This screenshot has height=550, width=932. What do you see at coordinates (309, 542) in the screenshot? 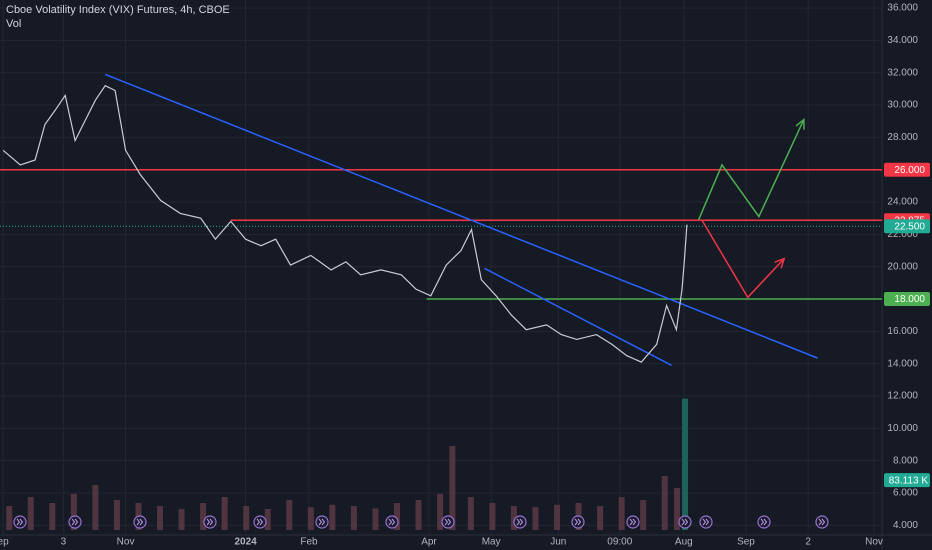
I see `x-tick-label: Feb` at bounding box center [309, 542].